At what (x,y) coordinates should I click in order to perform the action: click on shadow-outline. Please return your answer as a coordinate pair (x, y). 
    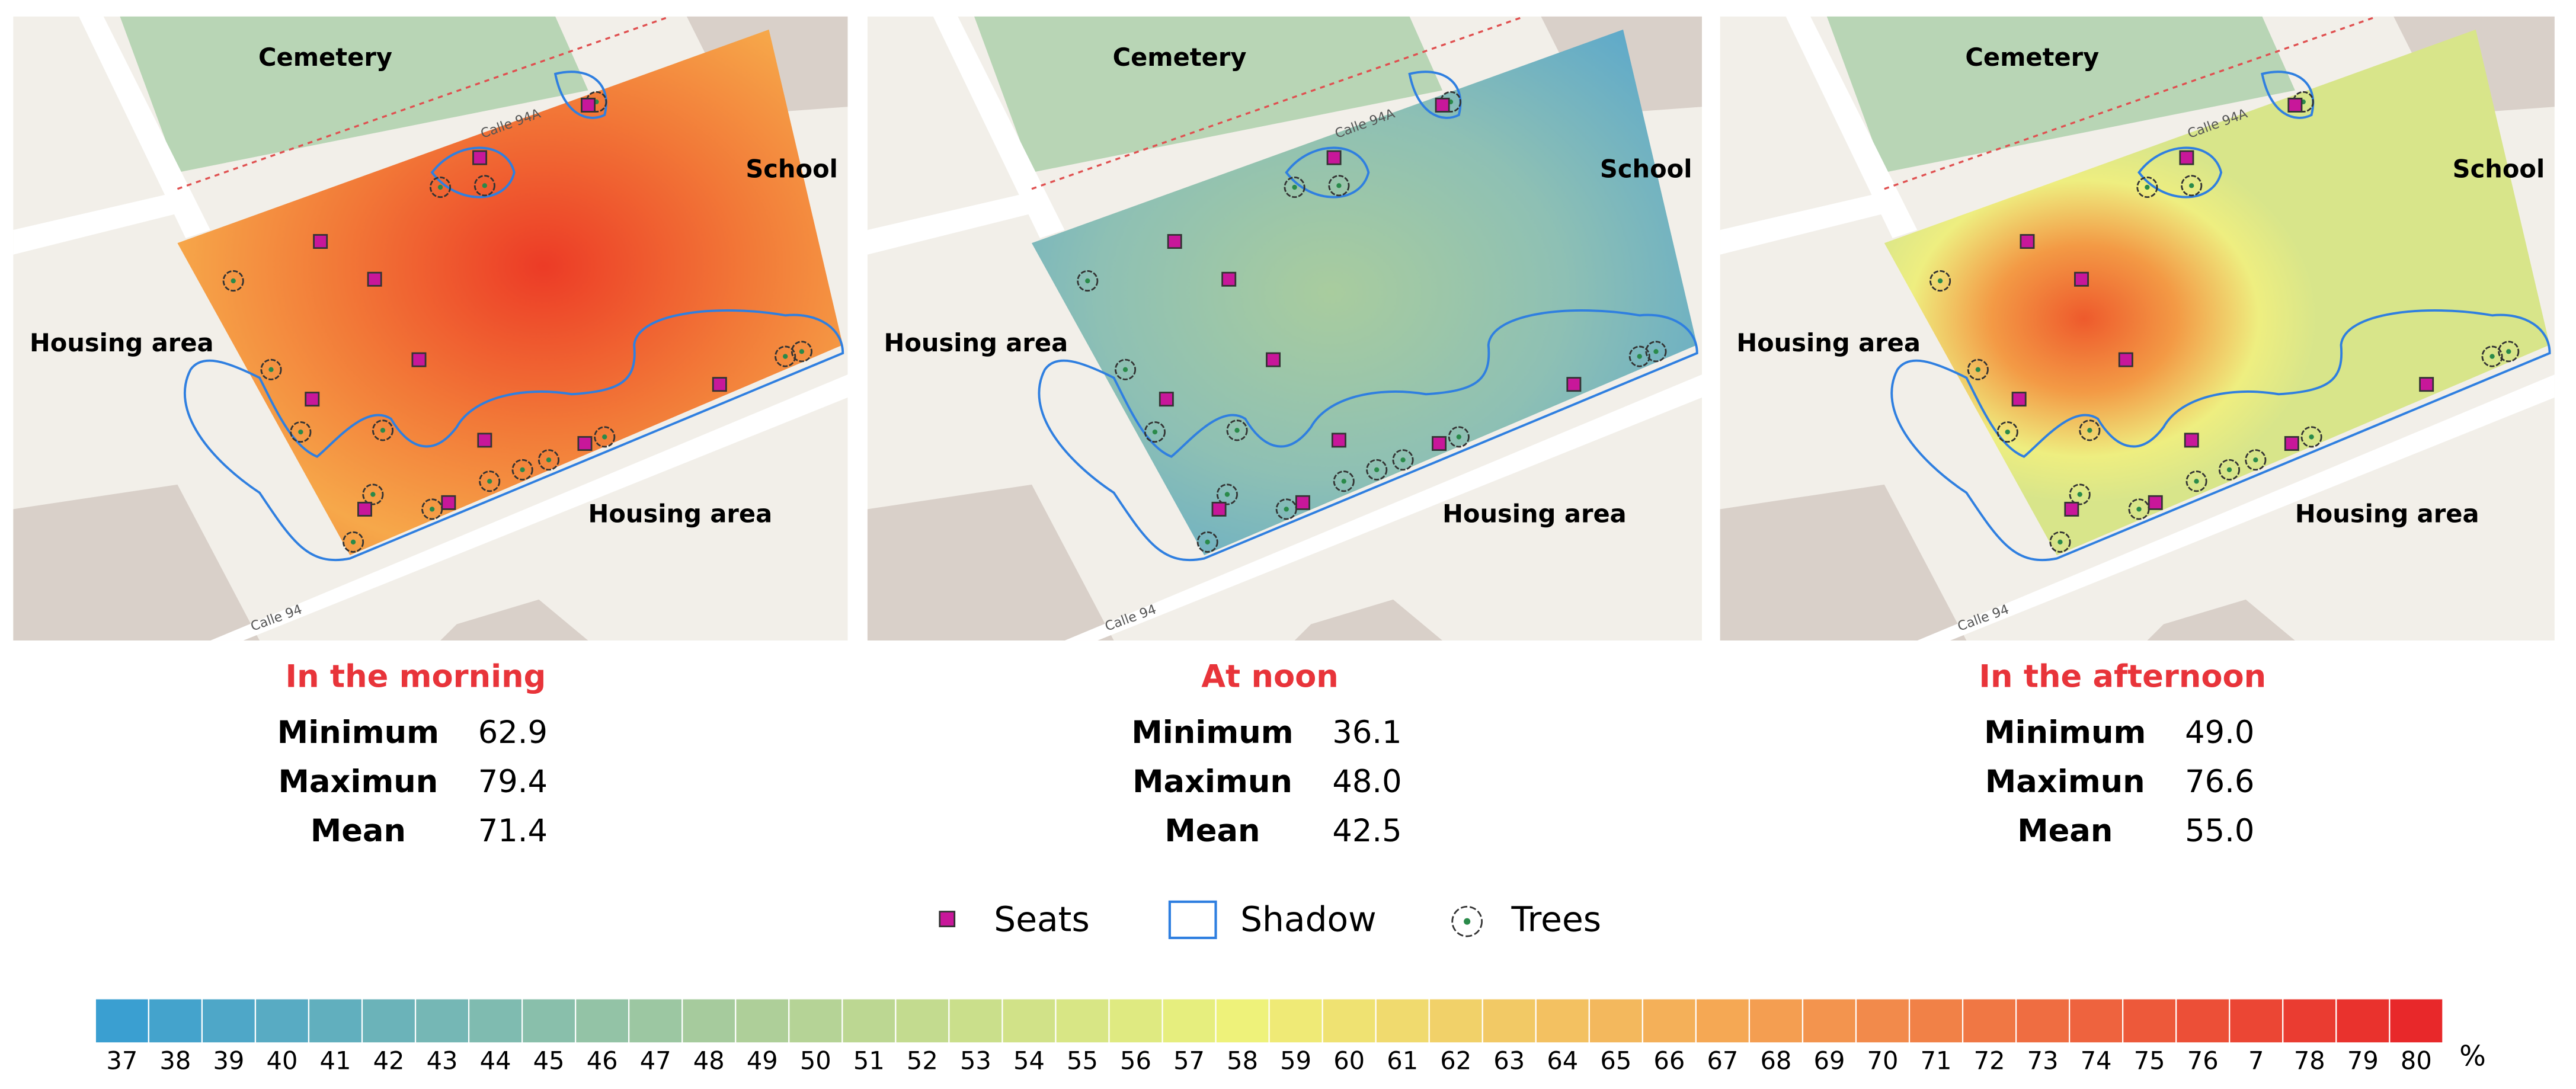
    Looking at the image, I should click on (1368, 316).